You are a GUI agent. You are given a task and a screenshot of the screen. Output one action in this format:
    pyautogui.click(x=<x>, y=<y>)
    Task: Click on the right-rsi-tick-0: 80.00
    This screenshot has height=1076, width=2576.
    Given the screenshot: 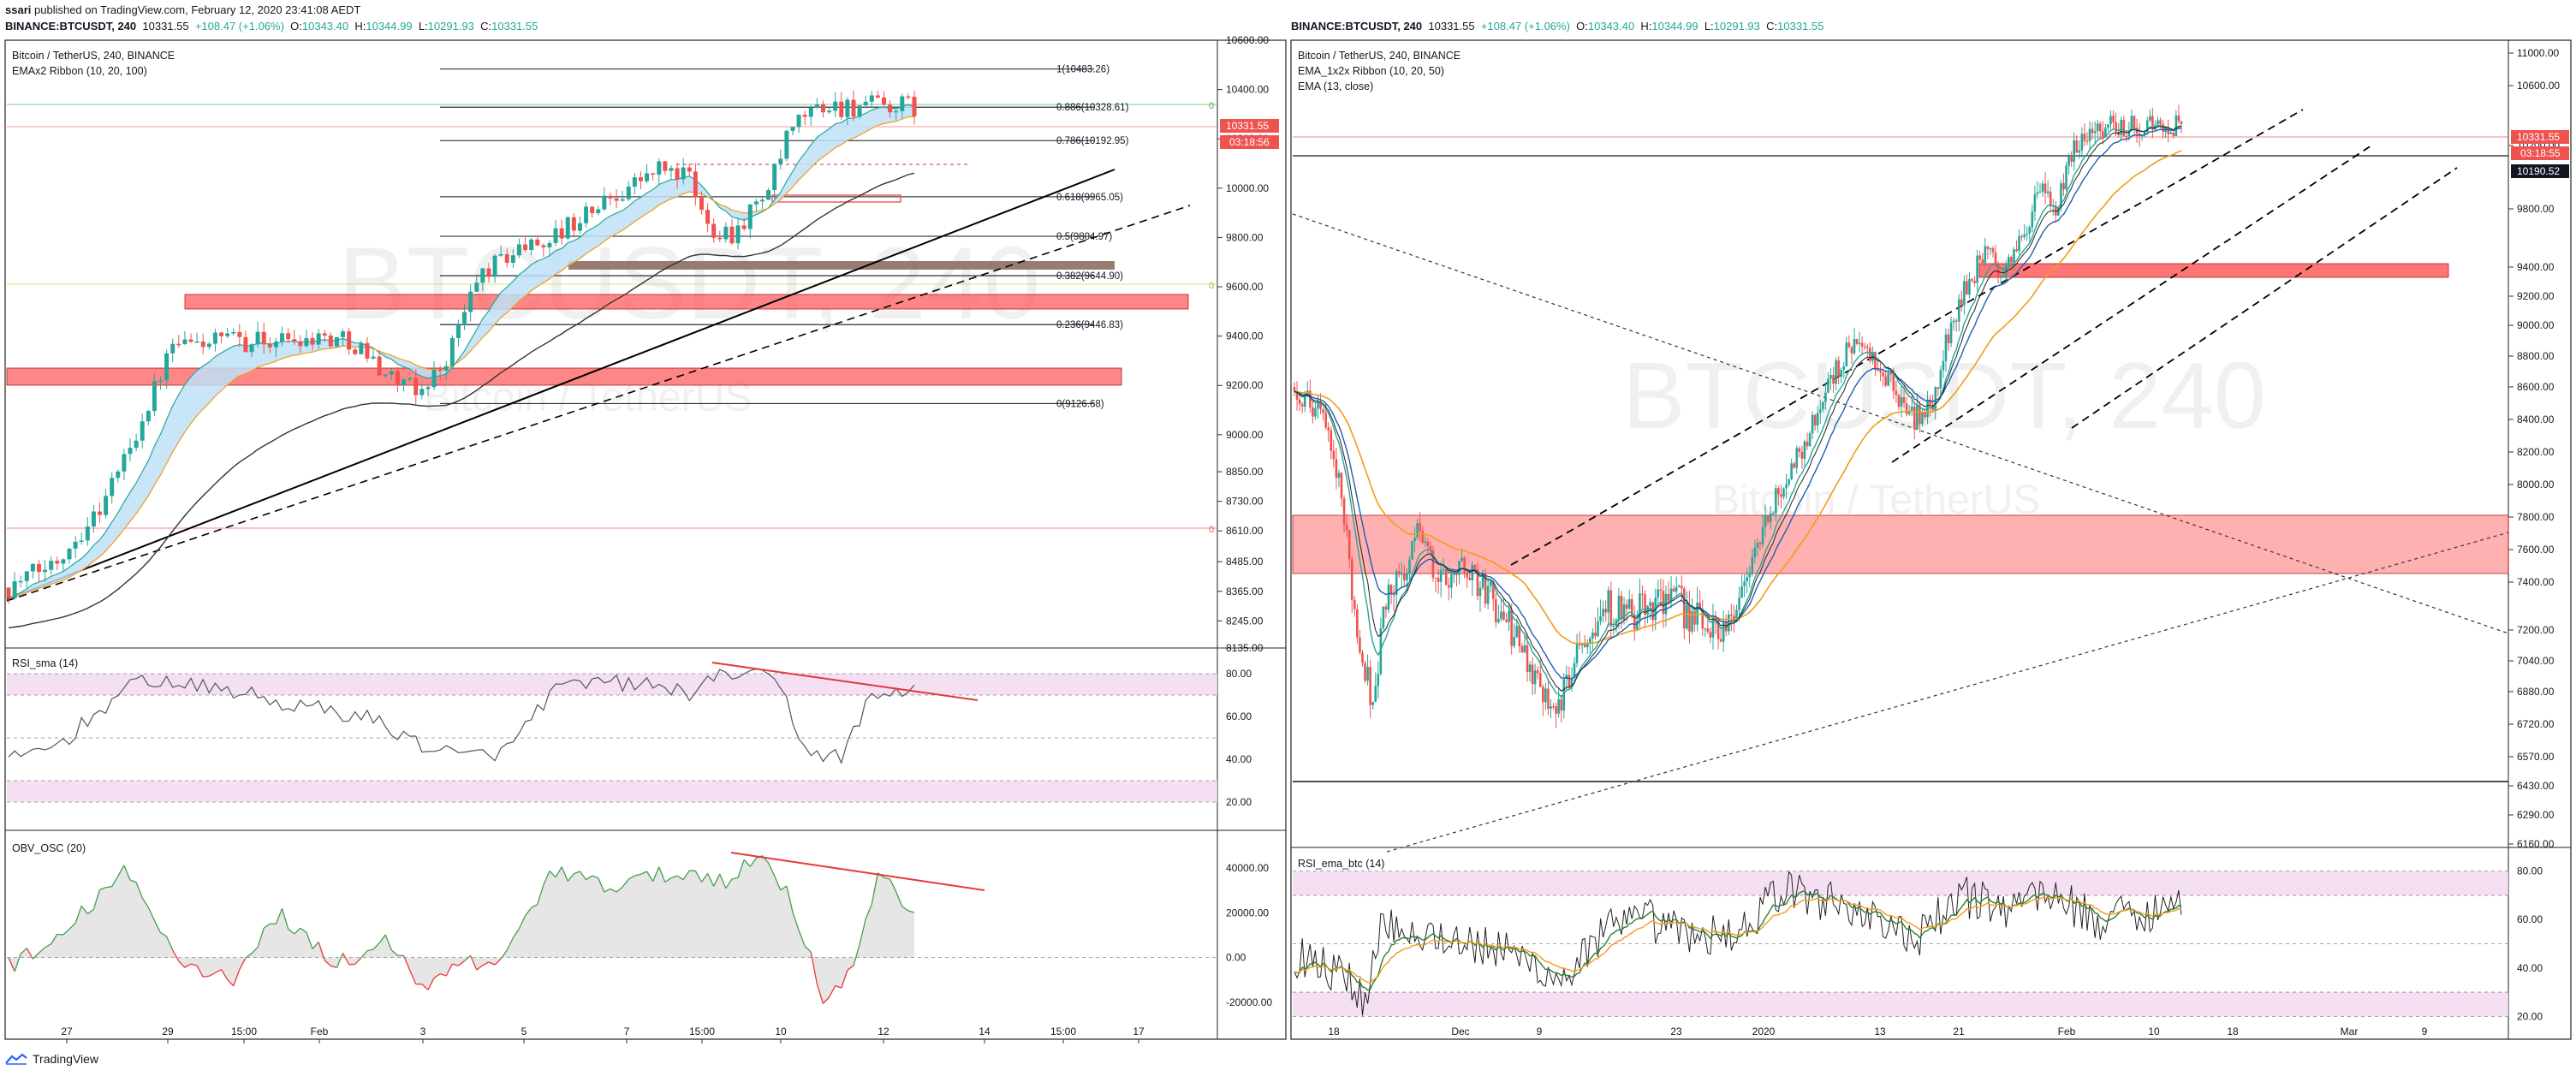 What is the action you would take?
    pyautogui.click(x=2530, y=871)
    